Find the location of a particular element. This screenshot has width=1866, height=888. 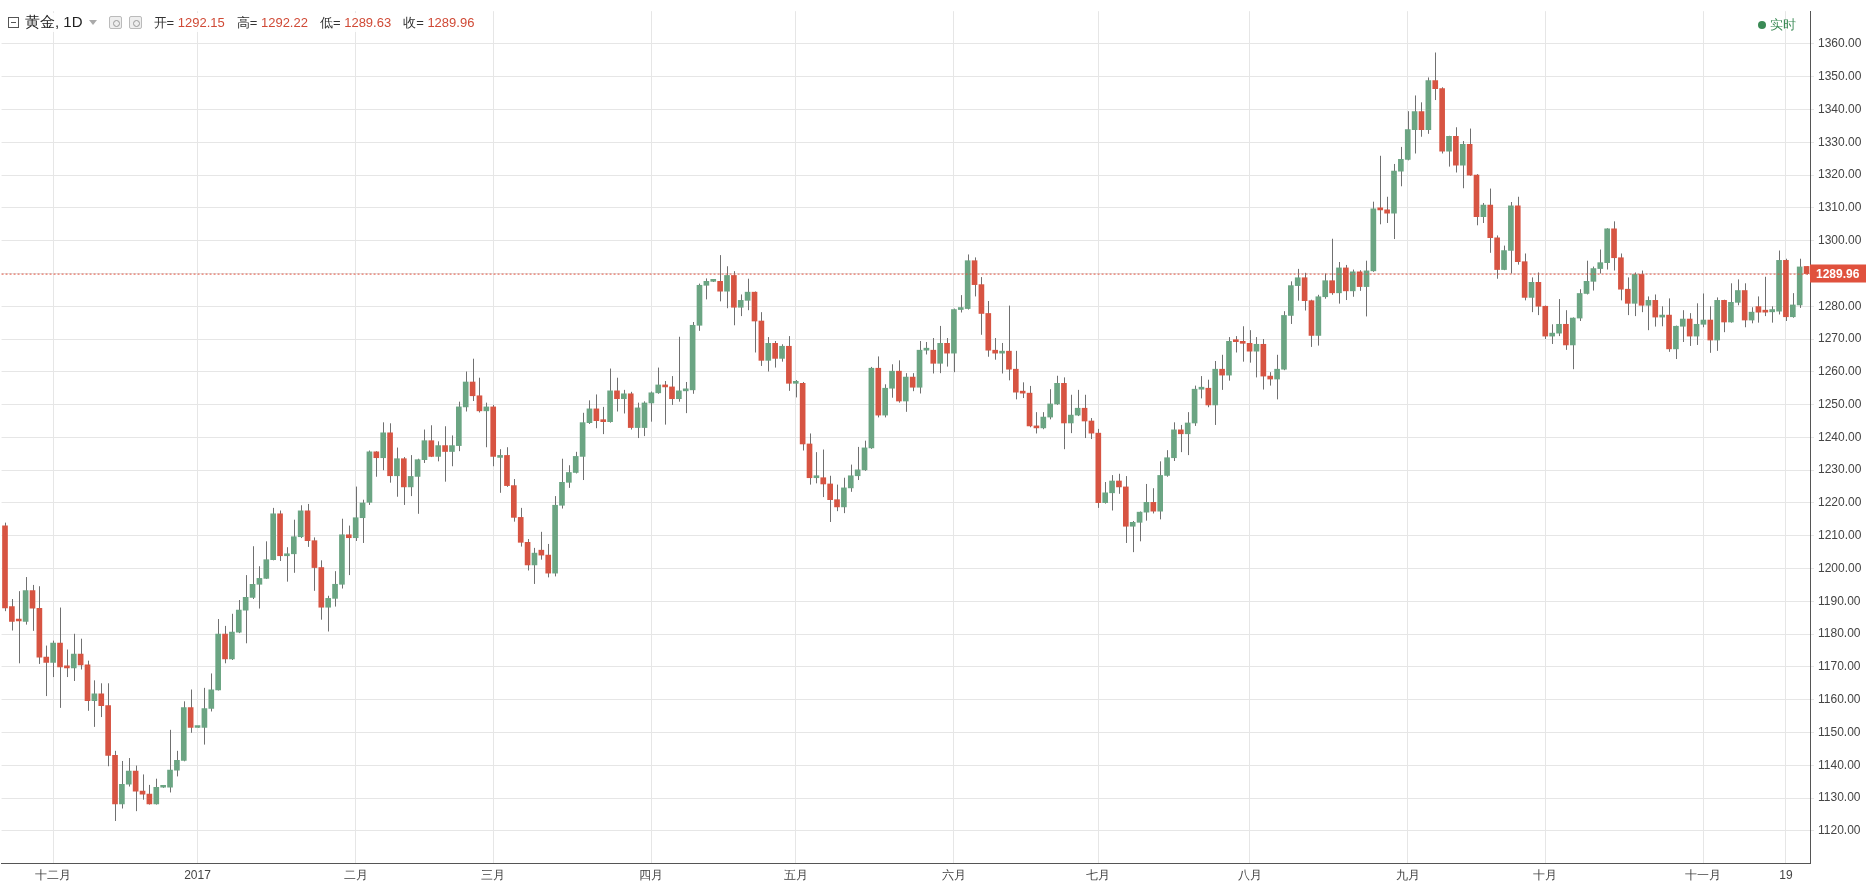

y-tick-label: 1170.00 is located at coordinates (1839, 666).